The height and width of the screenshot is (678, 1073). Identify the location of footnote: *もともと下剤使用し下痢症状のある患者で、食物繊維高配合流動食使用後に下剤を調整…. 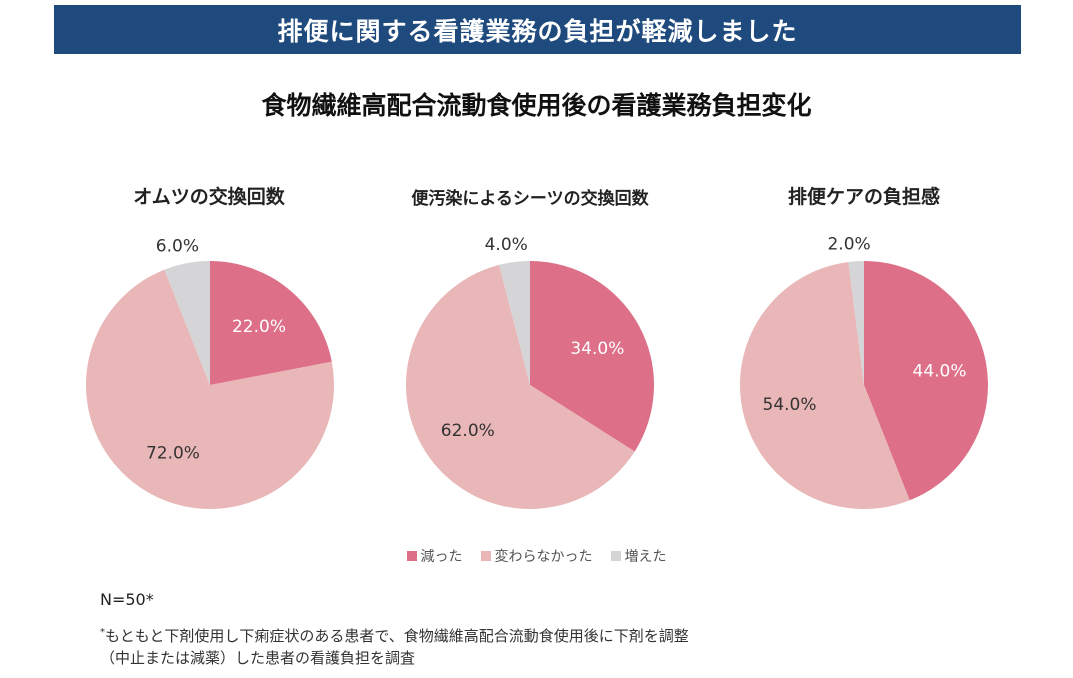
(394, 645).